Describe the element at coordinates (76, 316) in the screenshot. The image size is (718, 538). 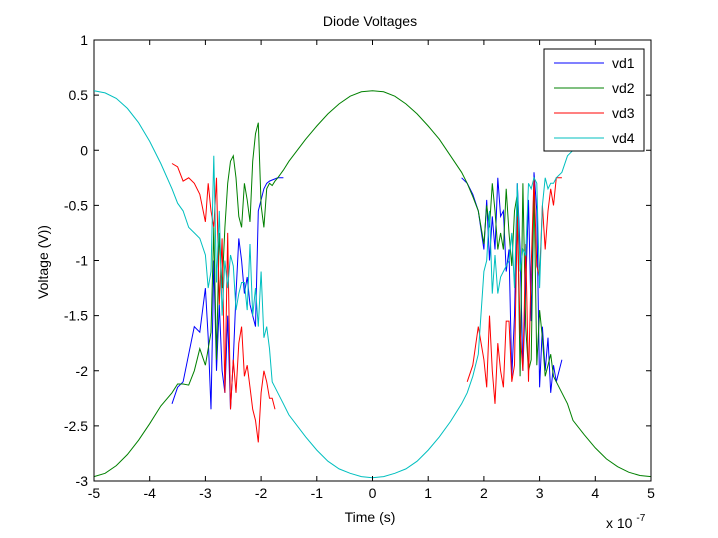
I see `y-tick-label: -1.5` at that location.